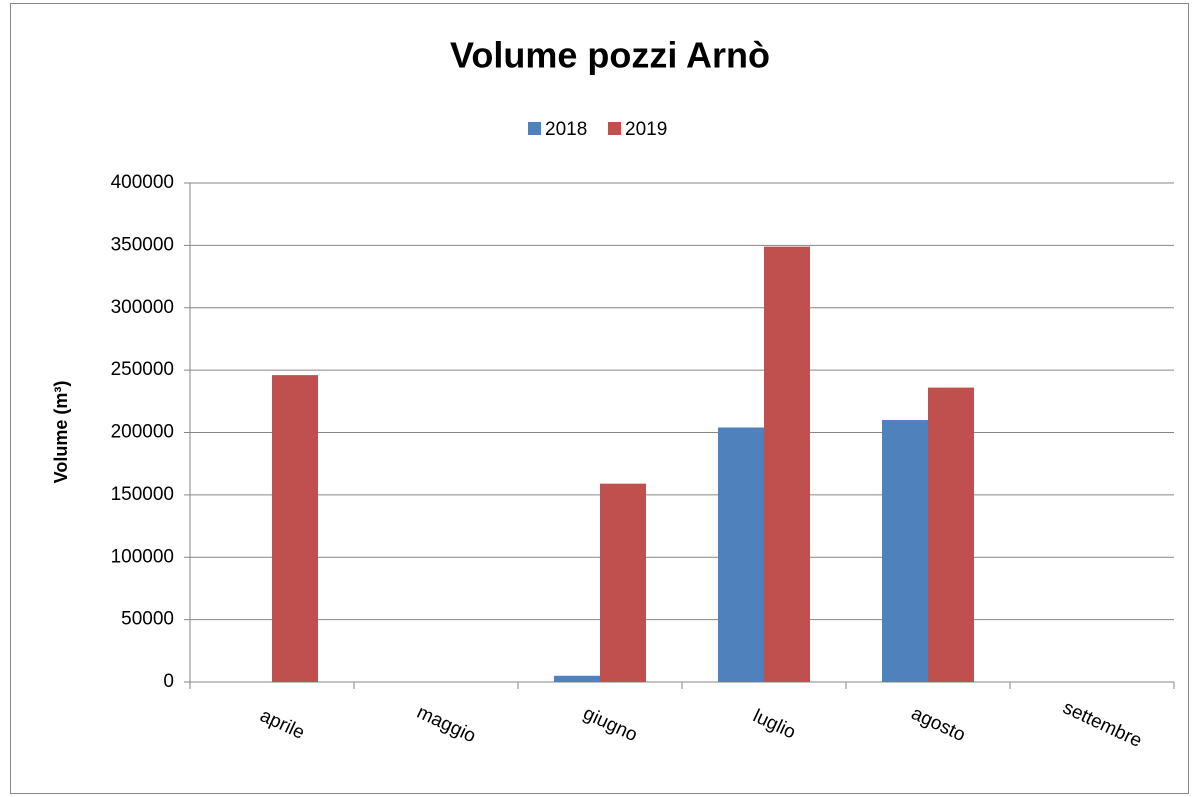 This screenshot has width=1193, height=797. What do you see at coordinates (610, 55) in the screenshot?
I see `chart-title: Volume pozzi Arnò` at bounding box center [610, 55].